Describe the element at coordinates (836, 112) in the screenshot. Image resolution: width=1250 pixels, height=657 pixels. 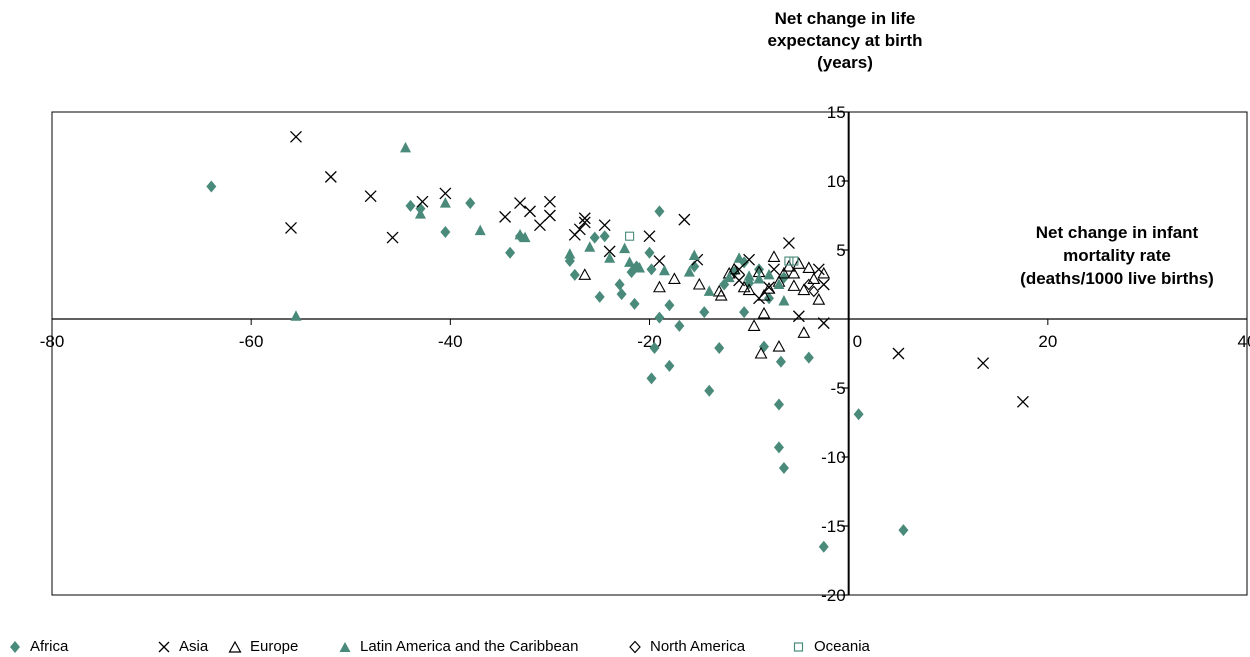
I see `y-tick-label: 15` at that location.